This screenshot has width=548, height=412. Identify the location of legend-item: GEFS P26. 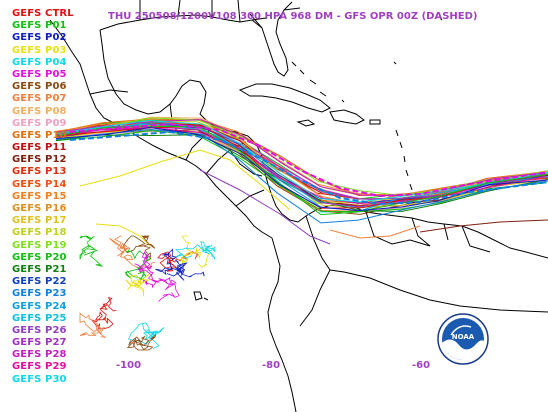
(39, 330).